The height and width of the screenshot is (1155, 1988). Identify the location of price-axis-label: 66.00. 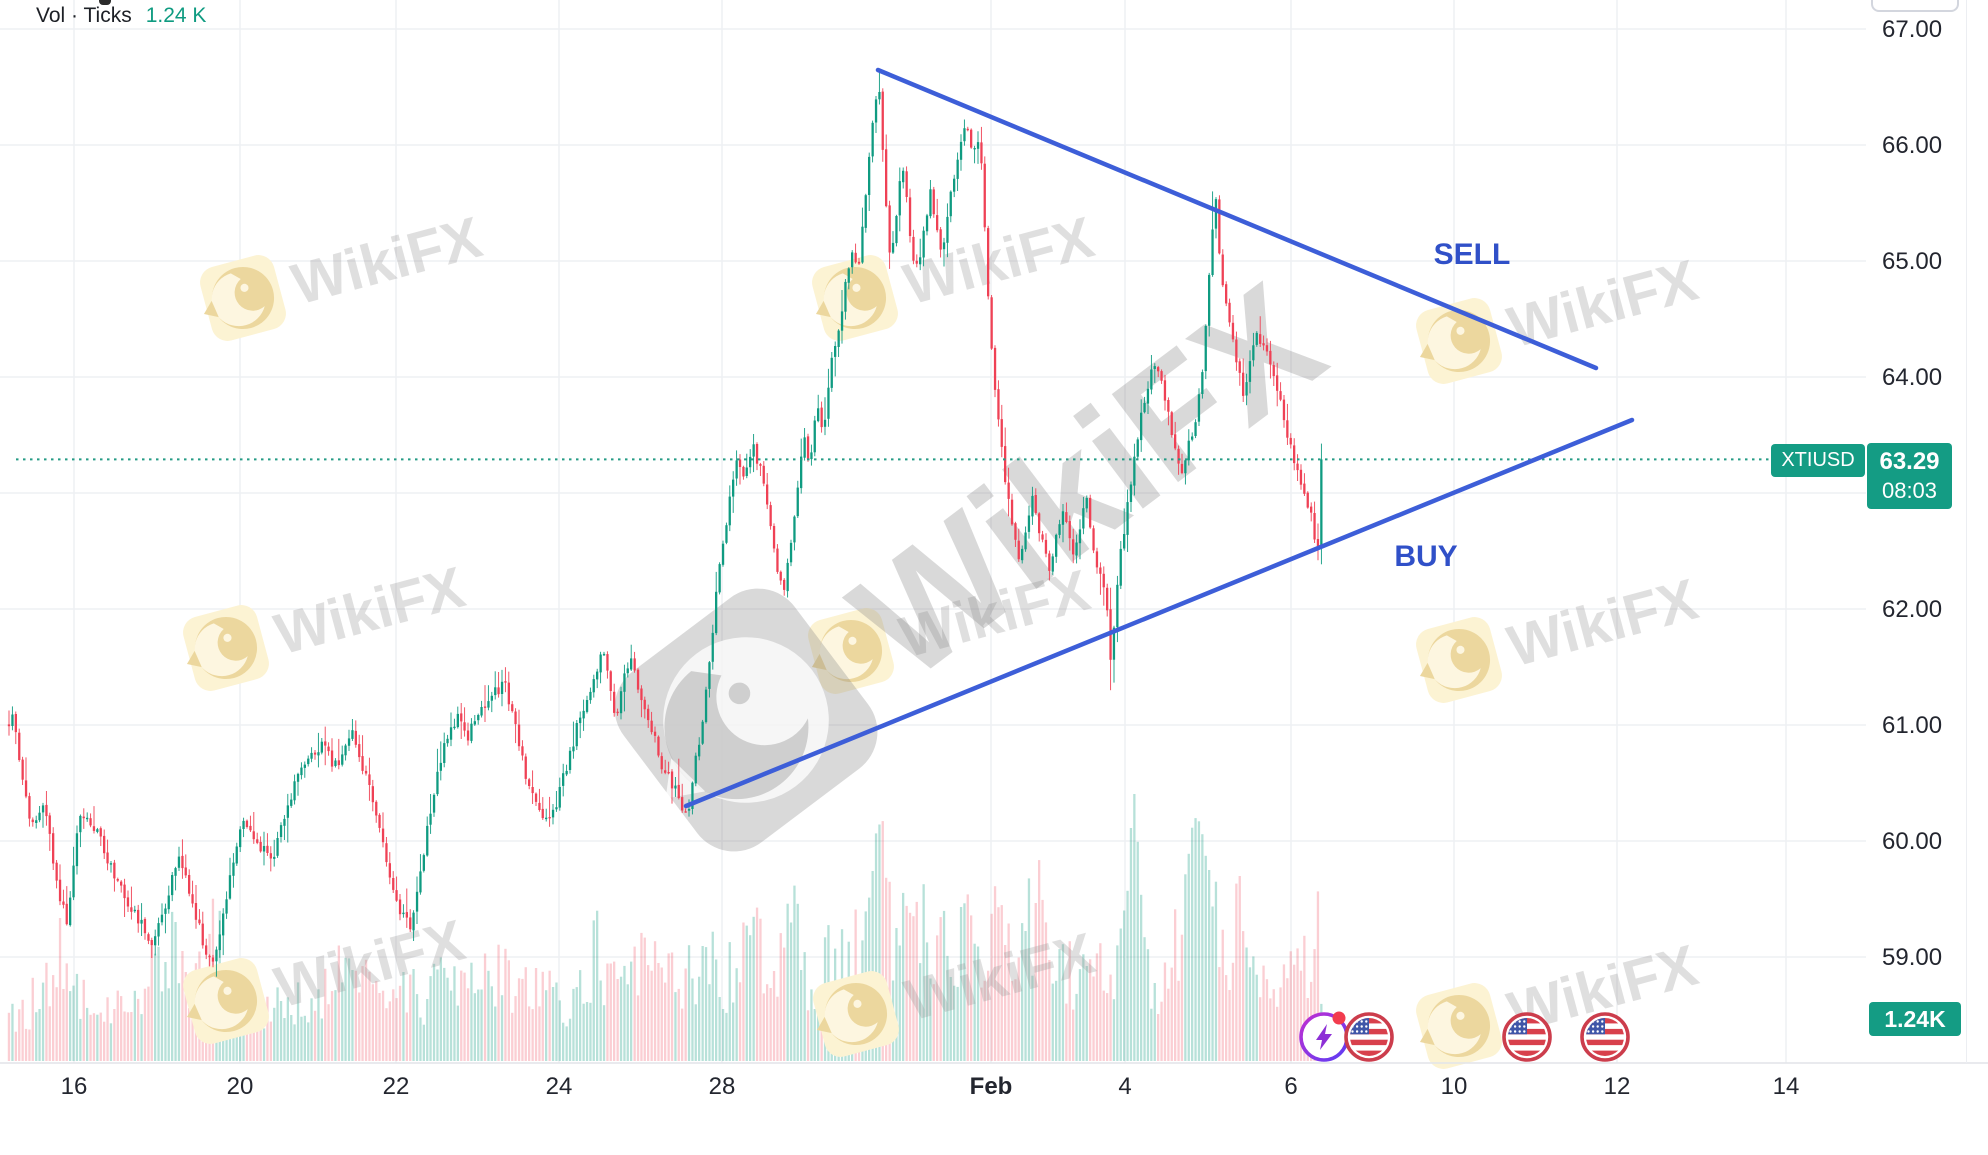
(1912, 145).